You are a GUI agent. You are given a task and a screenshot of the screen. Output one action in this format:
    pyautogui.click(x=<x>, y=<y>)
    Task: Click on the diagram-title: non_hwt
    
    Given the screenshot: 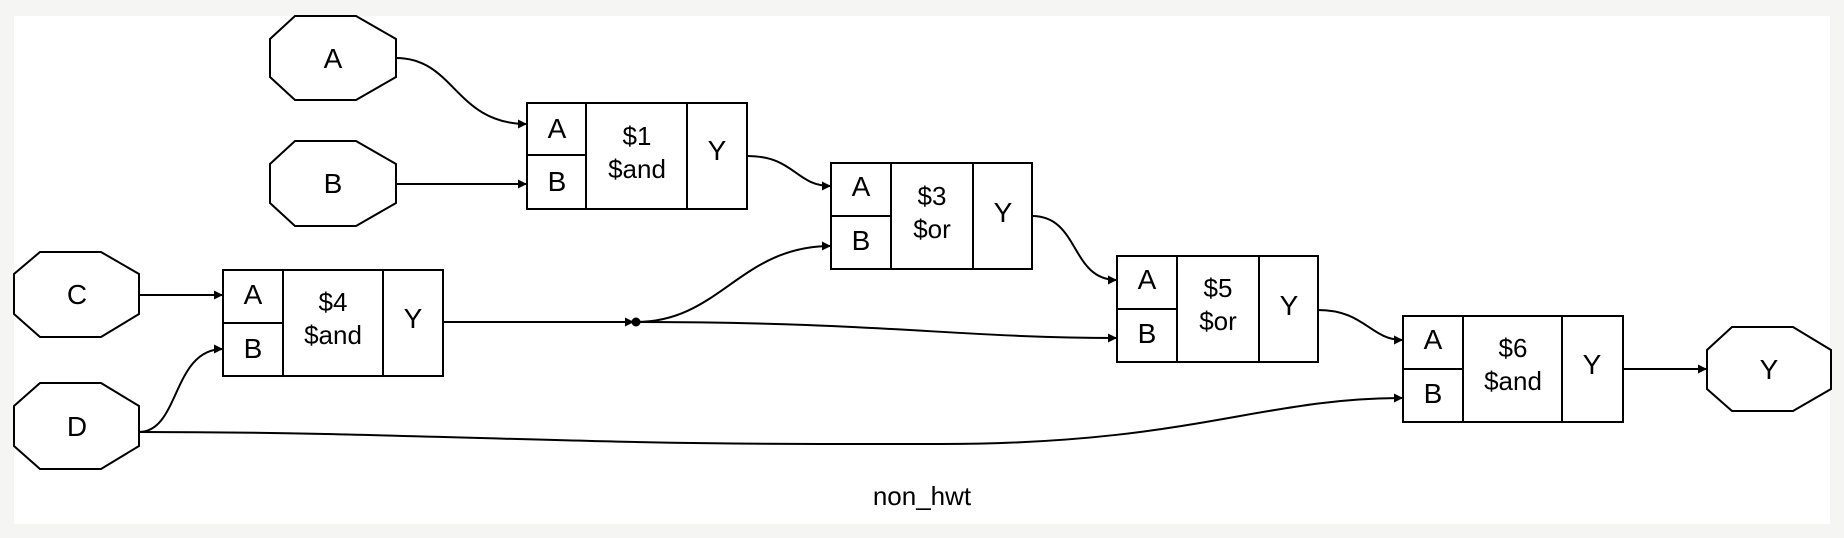 What is the action you would take?
    pyautogui.click(x=922, y=496)
    